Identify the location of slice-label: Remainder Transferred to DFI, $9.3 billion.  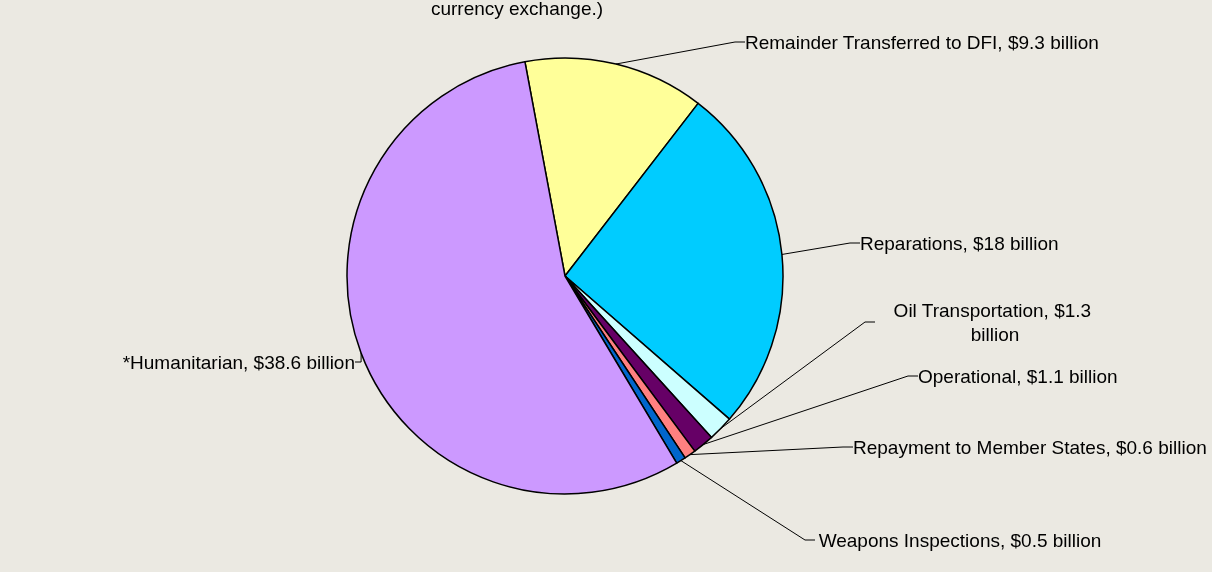
(922, 42).